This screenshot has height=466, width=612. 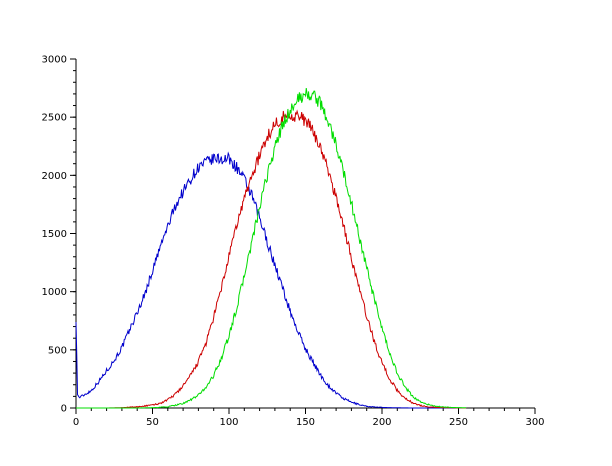 I want to click on x-tick-label: 200, so click(x=381, y=422).